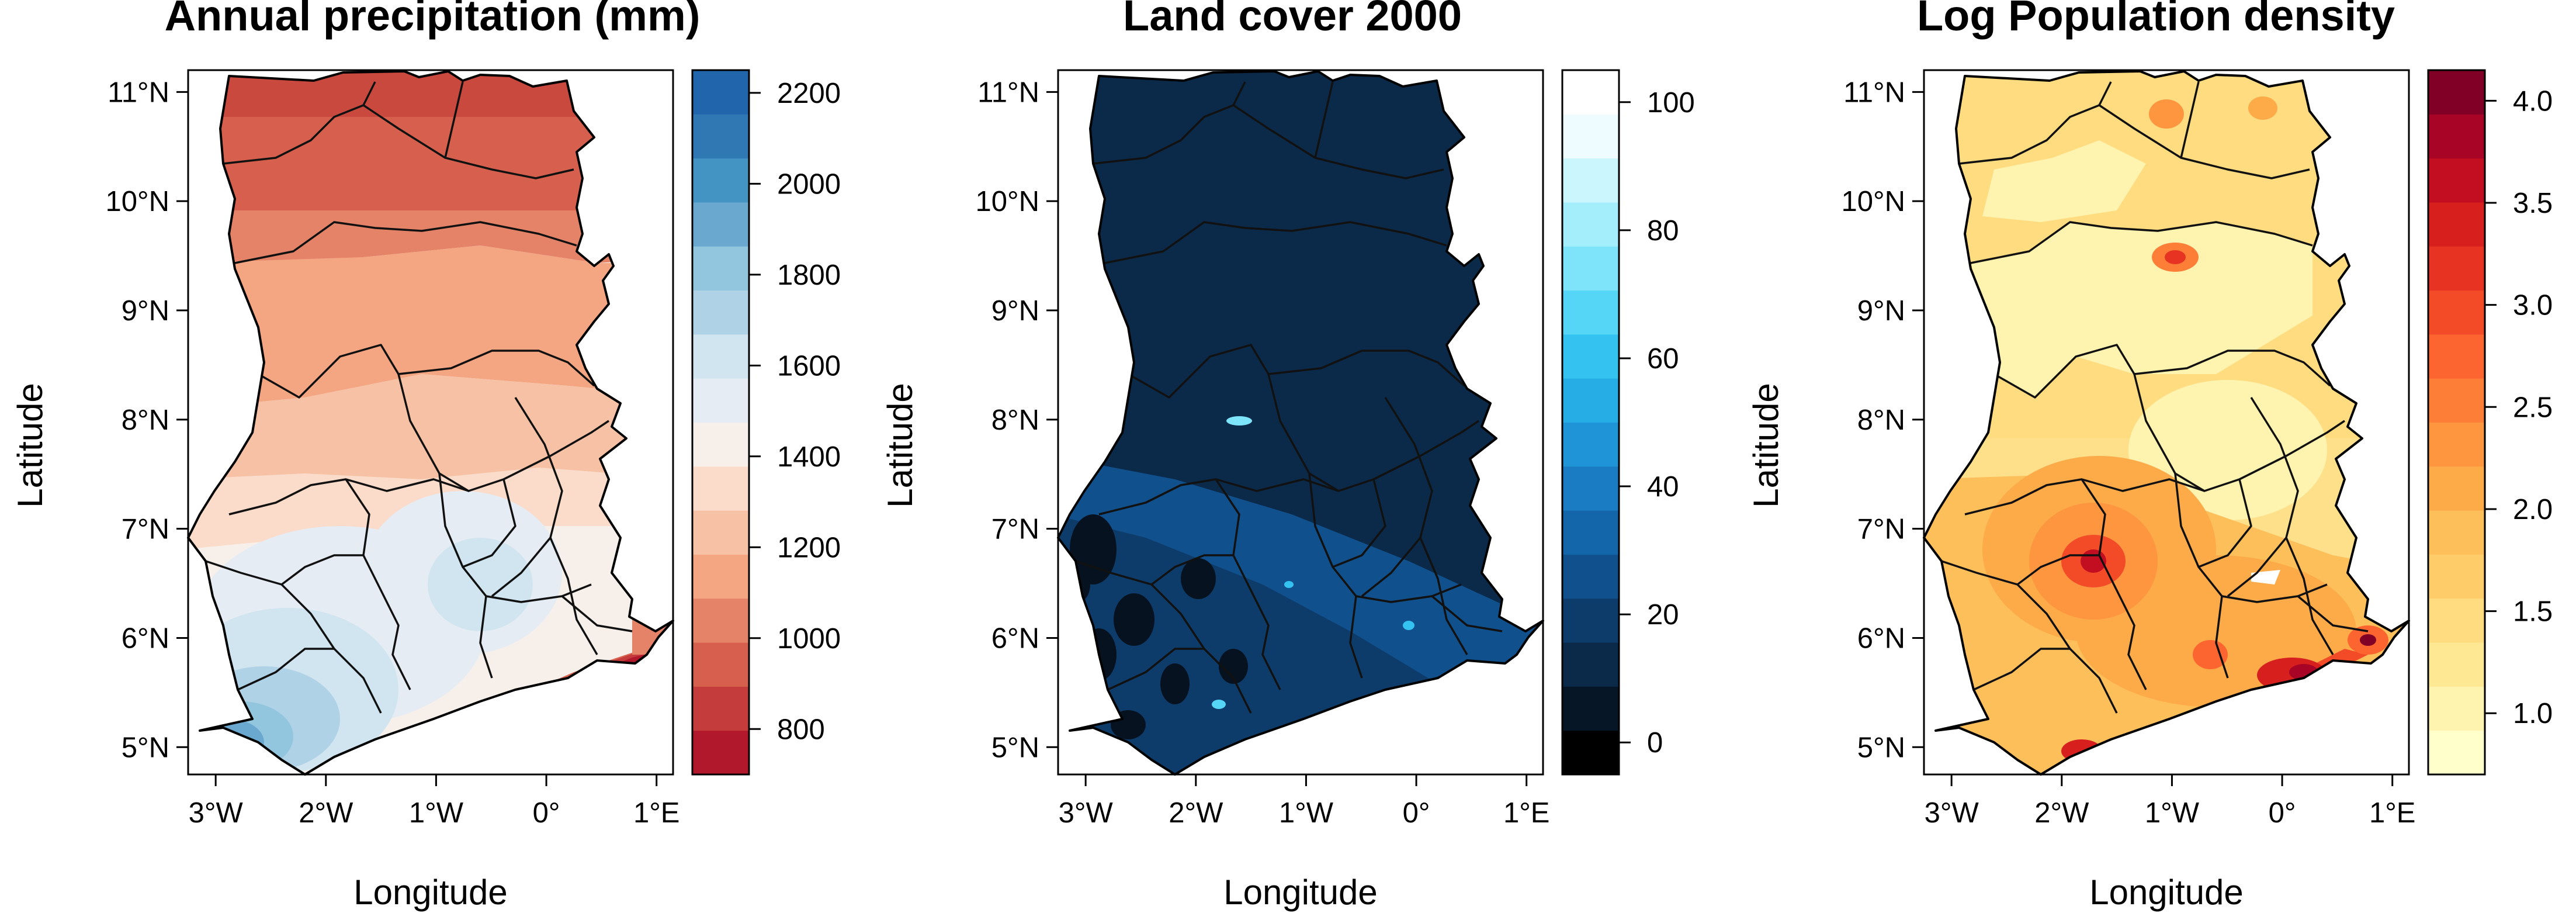  I want to click on colorbar-tick-label: 3.0, so click(2533, 305).